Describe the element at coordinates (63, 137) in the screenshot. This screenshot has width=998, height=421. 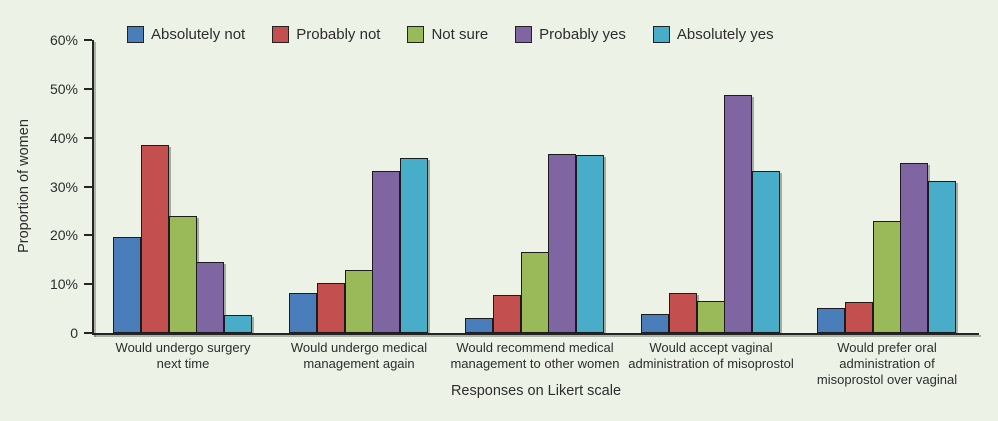
I see `y-tick-label: 40%` at that location.